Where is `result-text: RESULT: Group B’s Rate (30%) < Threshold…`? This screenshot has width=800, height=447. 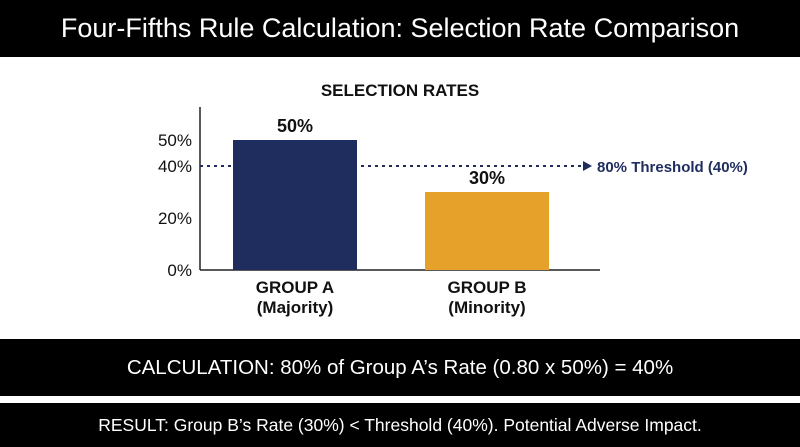
result-text: RESULT: Group B’s Rate (30%) < Threshold… is located at coordinates (400, 424).